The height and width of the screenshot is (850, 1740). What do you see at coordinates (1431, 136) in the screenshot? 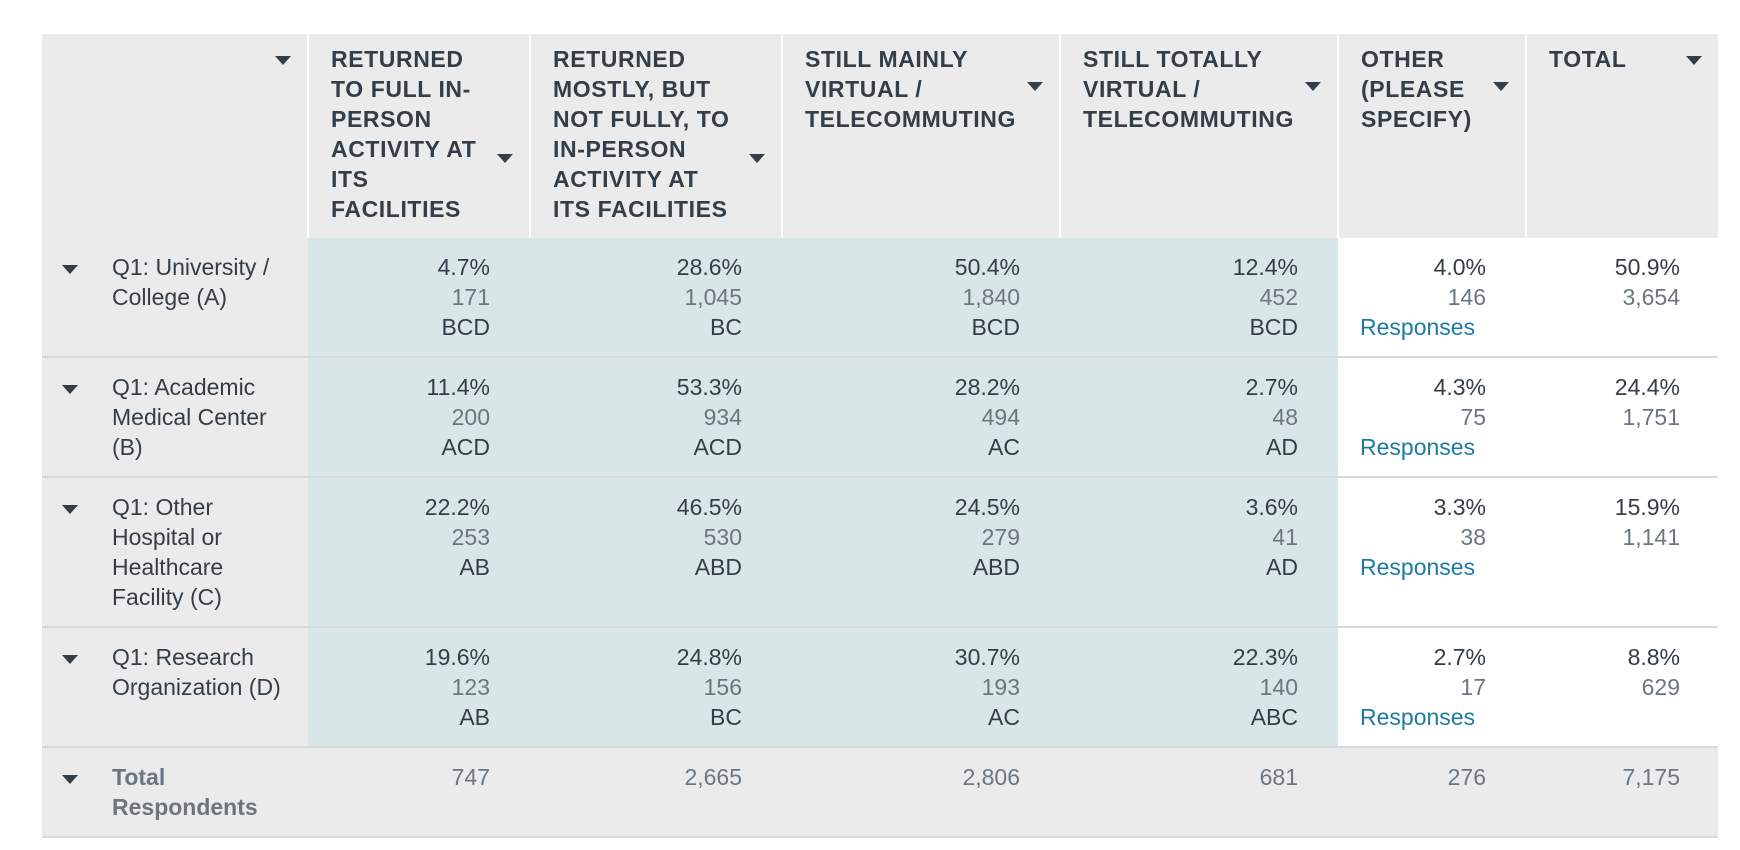
I see `column-header-5: OTHER (PLEASE SPECIFY)` at bounding box center [1431, 136].